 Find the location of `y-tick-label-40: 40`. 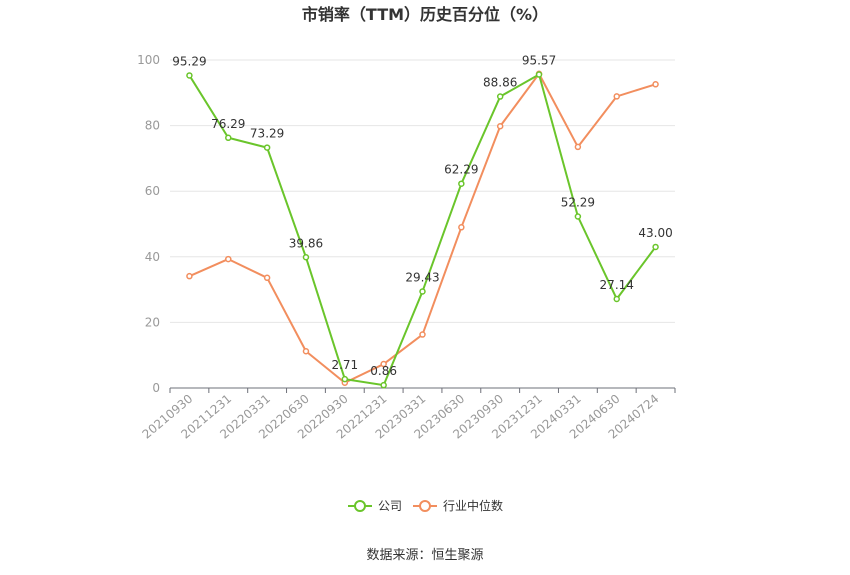

y-tick-label-40: 40 is located at coordinates (152, 257).